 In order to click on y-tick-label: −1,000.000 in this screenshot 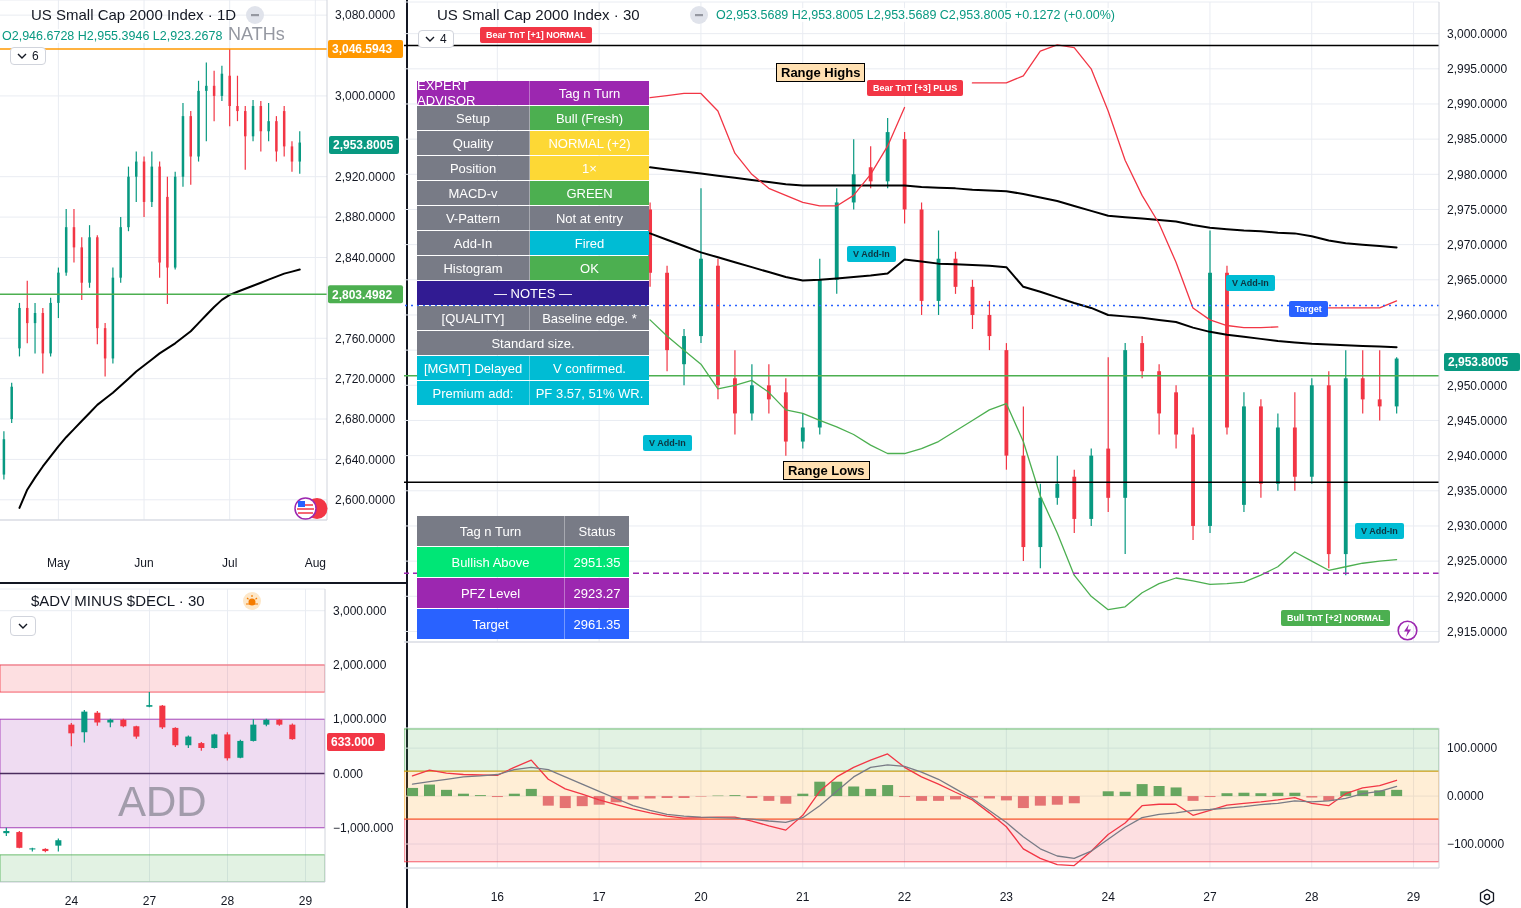, I will do `click(363, 828)`.